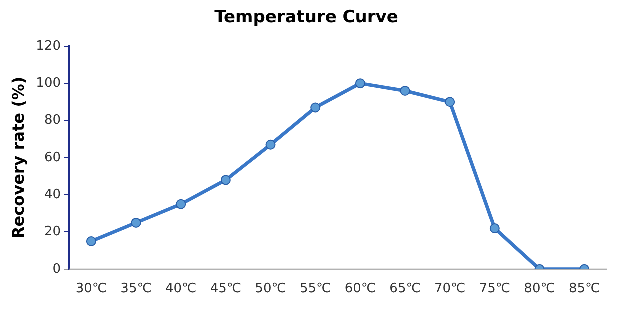  What do you see at coordinates (92, 289) in the screenshot?
I see `x-tick-label: 30℃` at bounding box center [92, 289].